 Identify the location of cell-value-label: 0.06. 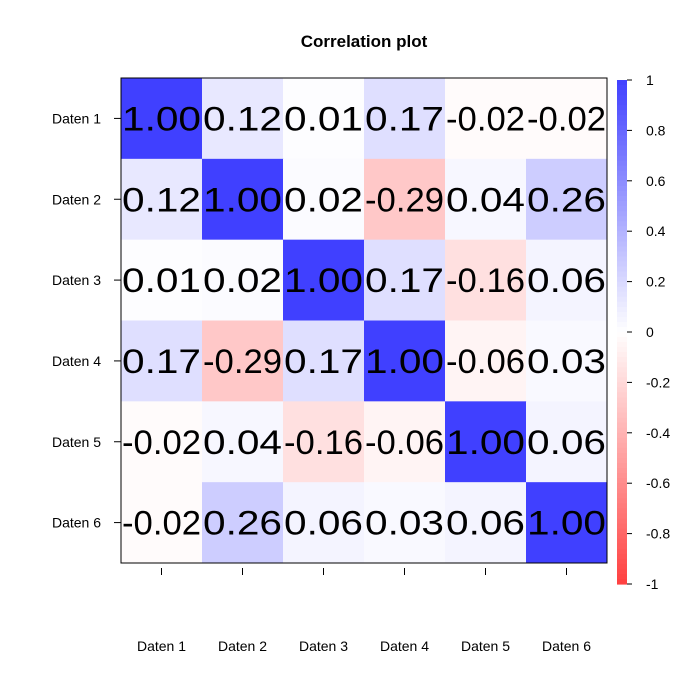
(485, 524).